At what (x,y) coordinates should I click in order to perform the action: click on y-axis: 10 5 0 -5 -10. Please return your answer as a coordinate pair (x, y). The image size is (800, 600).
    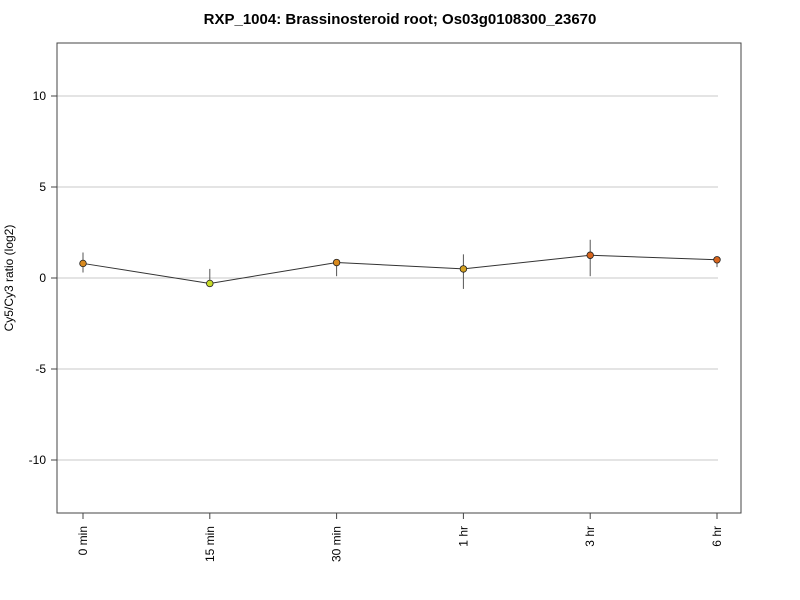
    Looking at the image, I should click on (43, 278).